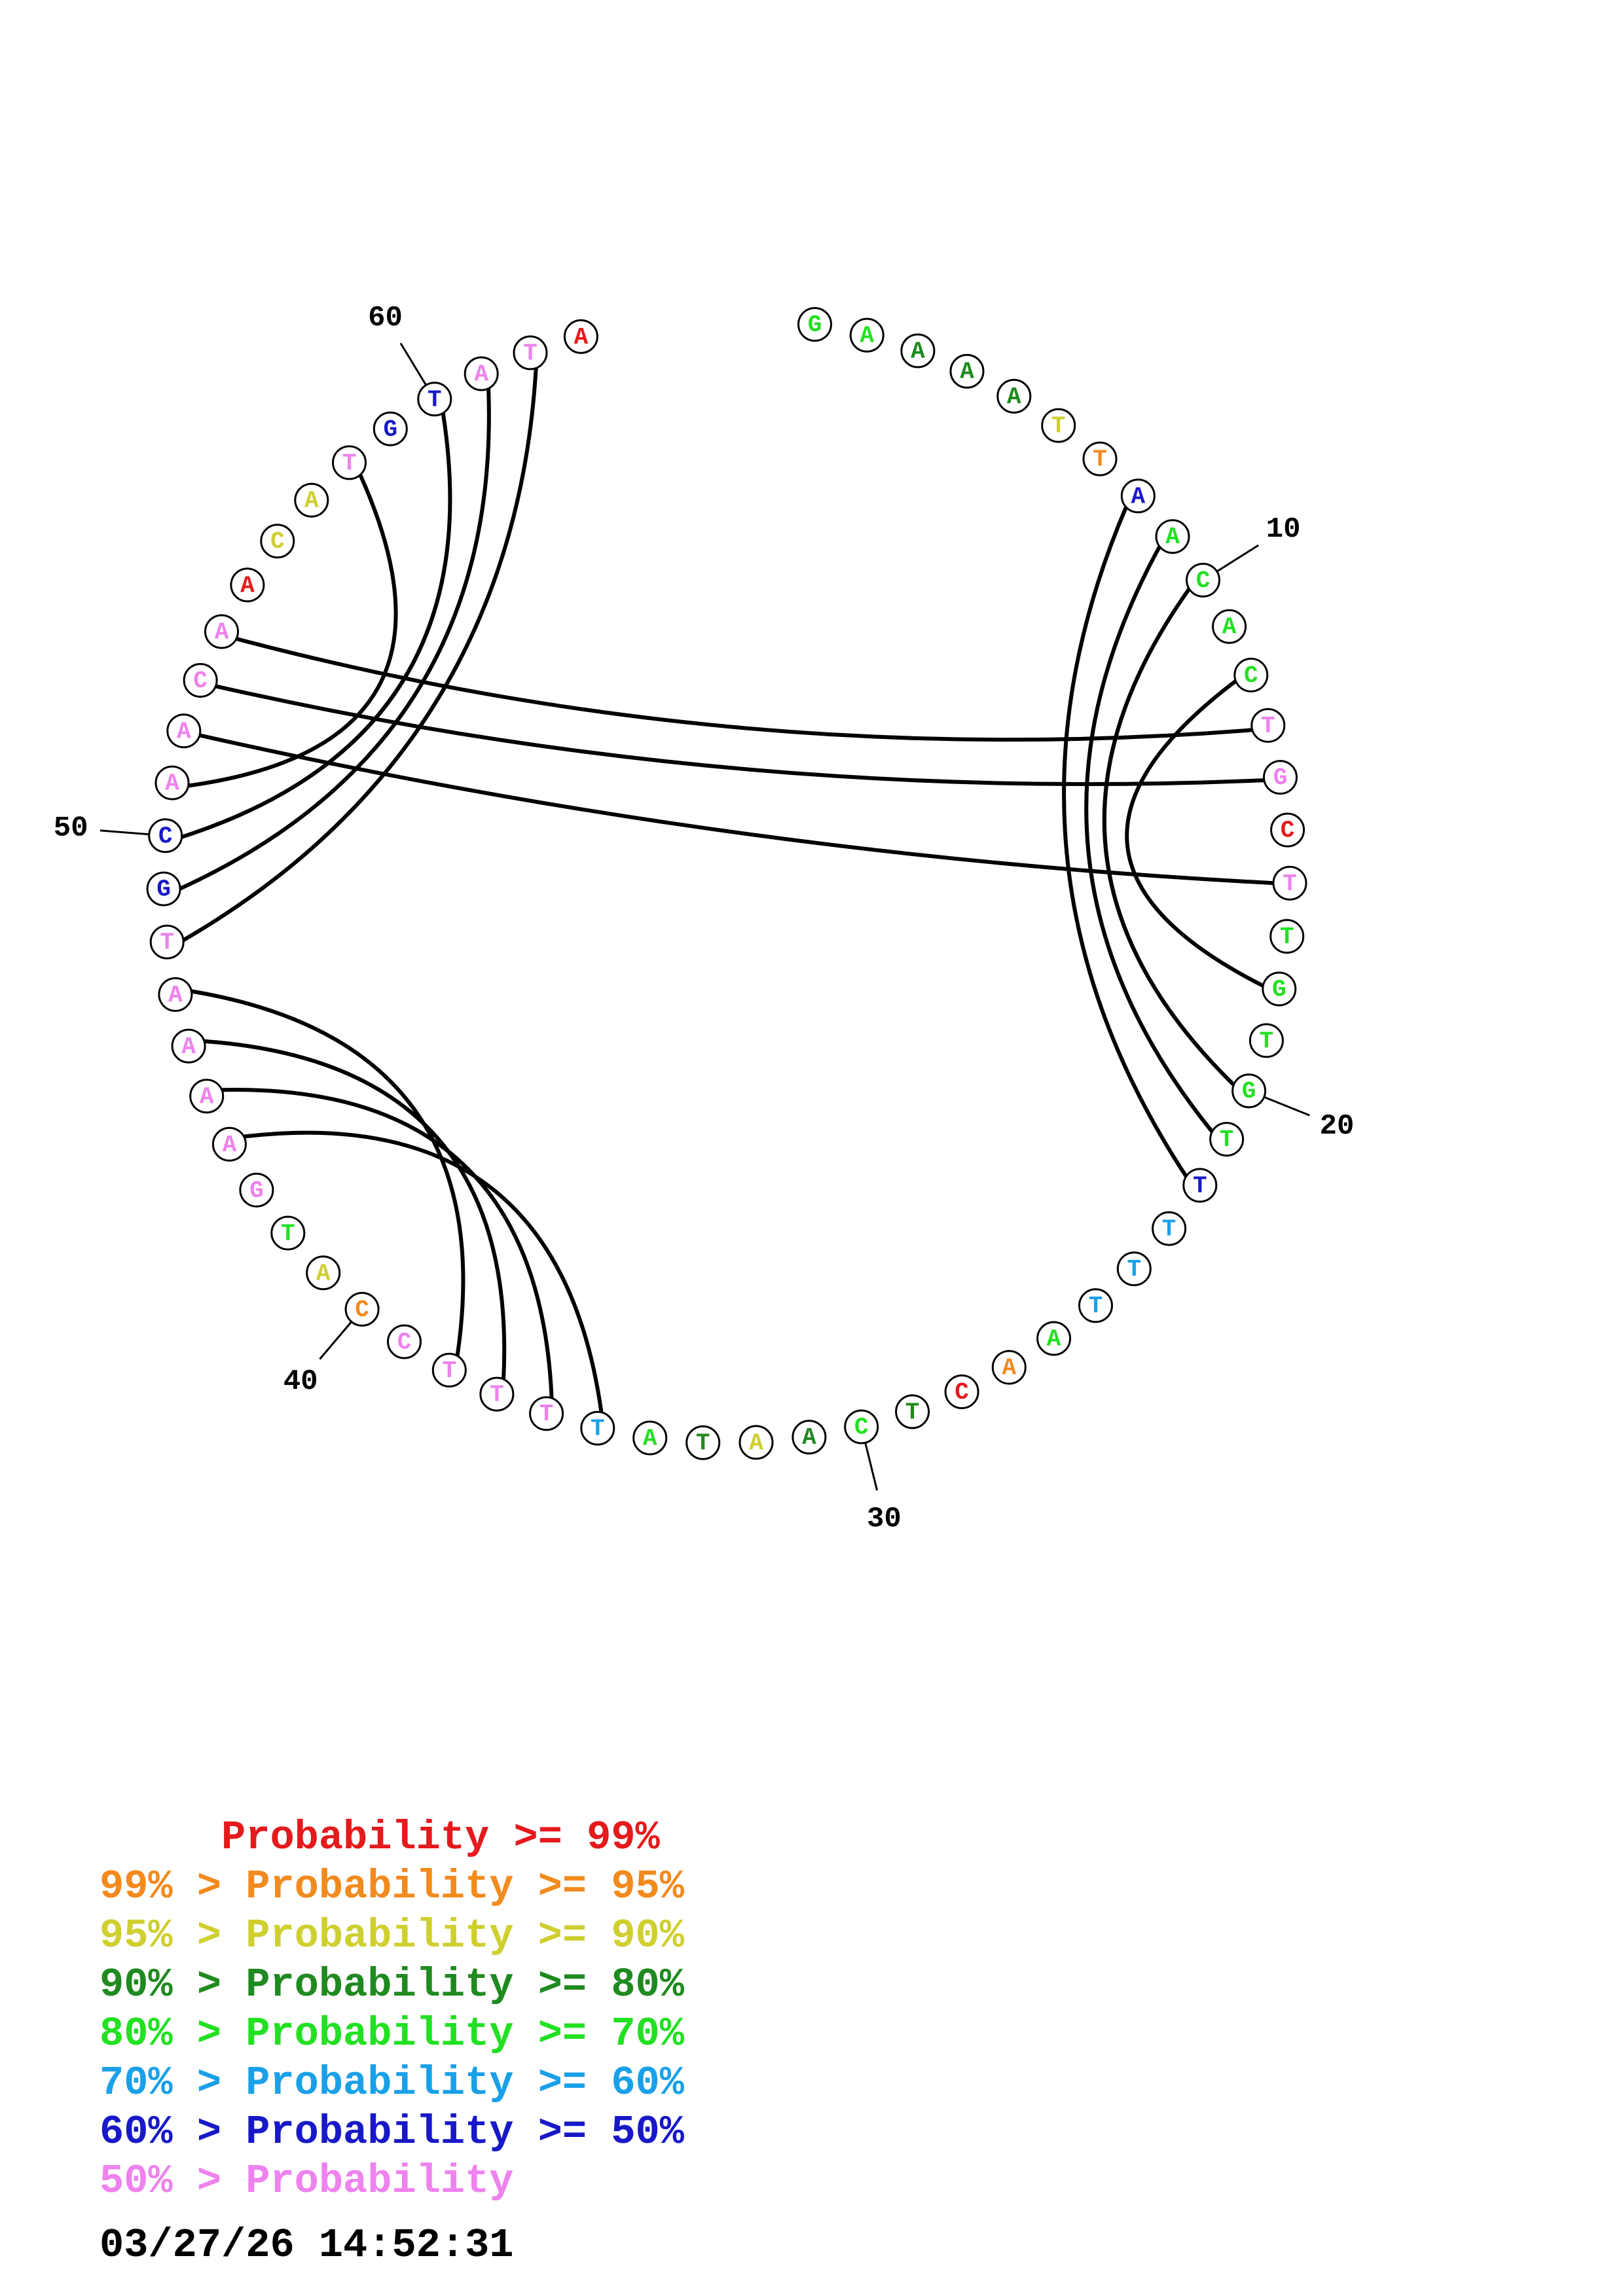  What do you see at coordinates (307, 2245) in the screenshot?
I see `timestamp: 03/27/26 14:52:31` at bounding box center [307, 2245].